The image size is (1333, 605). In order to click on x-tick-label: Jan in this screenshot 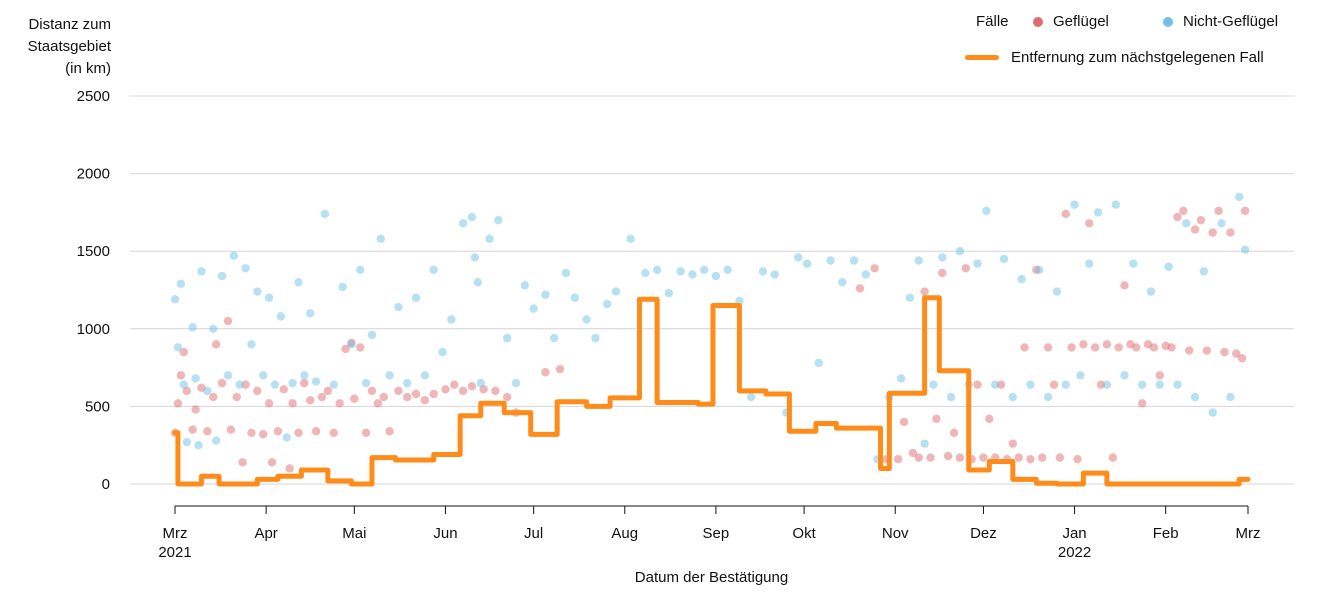, I will do `click(1074, 533)`.